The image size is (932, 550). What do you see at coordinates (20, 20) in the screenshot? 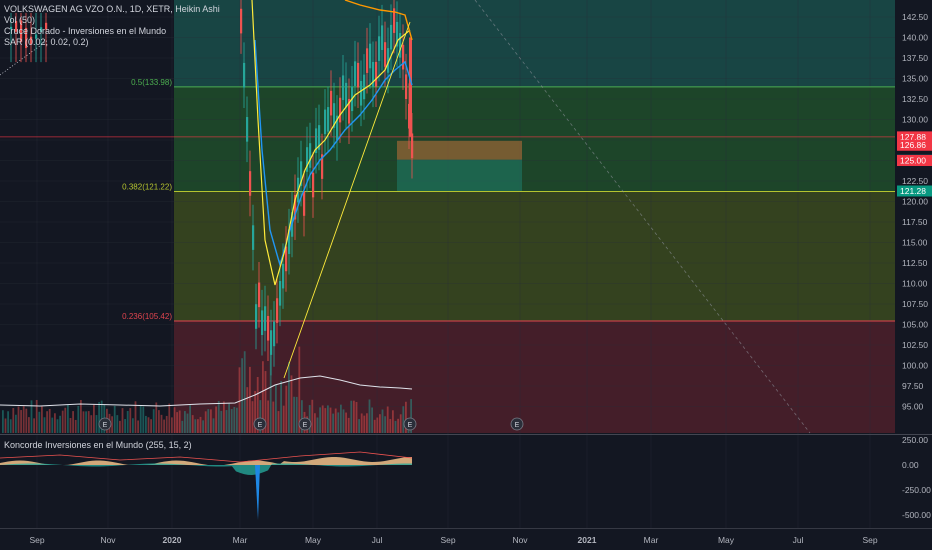
I see `volume-indicator-label: Vol (50)` at bounding box center [20, 20].